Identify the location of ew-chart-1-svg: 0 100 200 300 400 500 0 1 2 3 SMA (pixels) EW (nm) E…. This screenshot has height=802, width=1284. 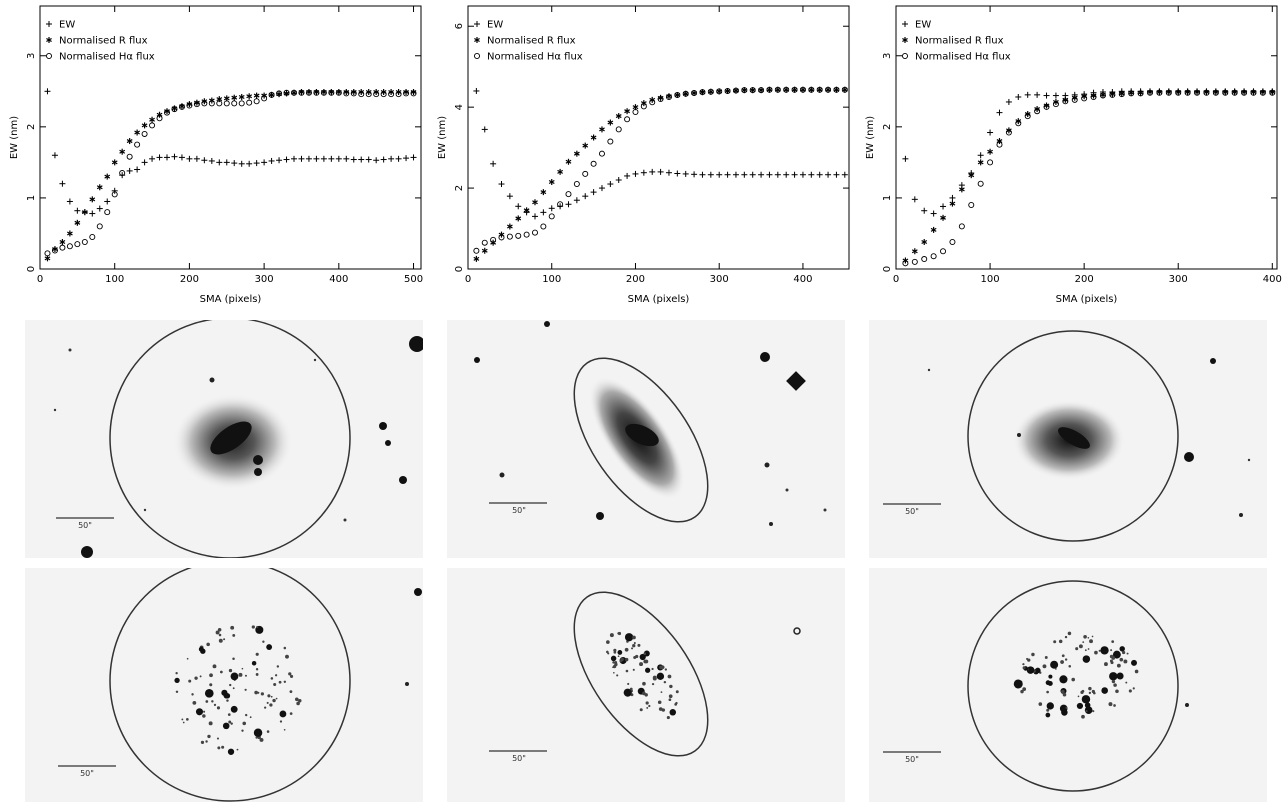
(216, 155).